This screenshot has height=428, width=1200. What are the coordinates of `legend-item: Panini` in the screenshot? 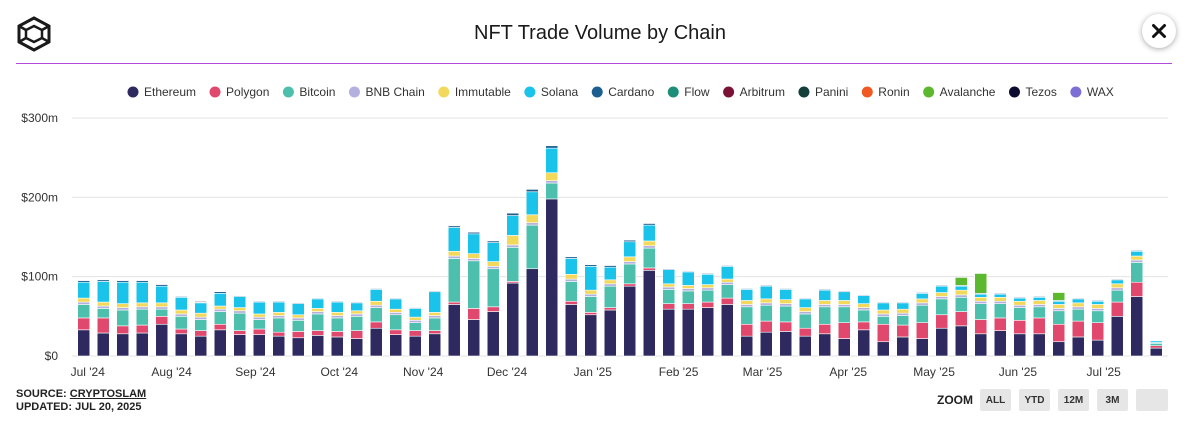 It's located at (823, 92).